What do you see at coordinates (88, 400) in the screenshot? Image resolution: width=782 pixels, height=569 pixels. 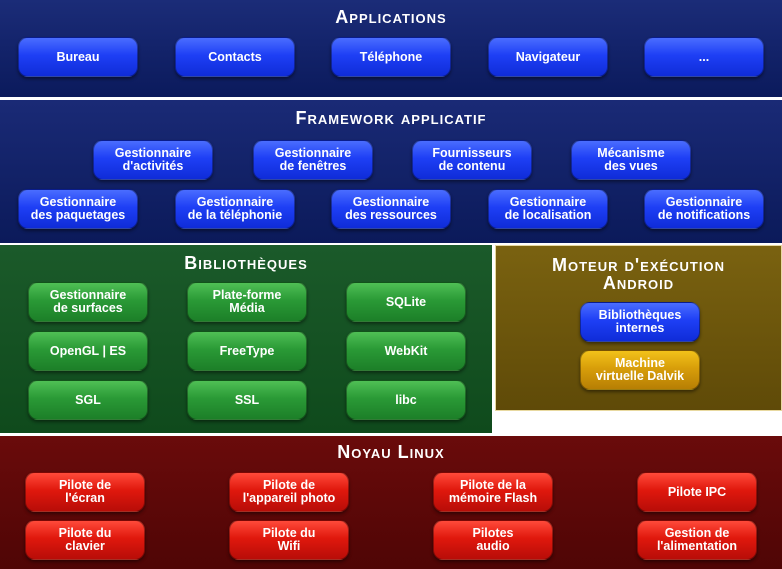 I see `sgl: SGL` at bounding box center [88, 400].